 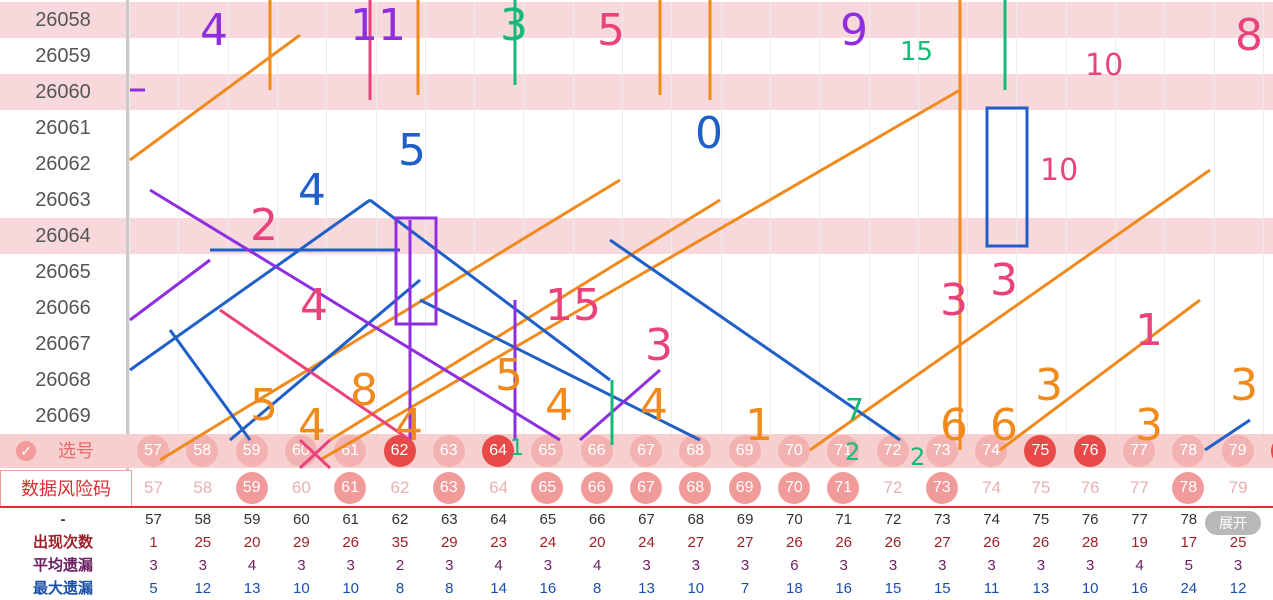 What do you see at coordinates (498, 451) in the screenshot?
I see `select-ball: 64` at bounding box center [498, 451].